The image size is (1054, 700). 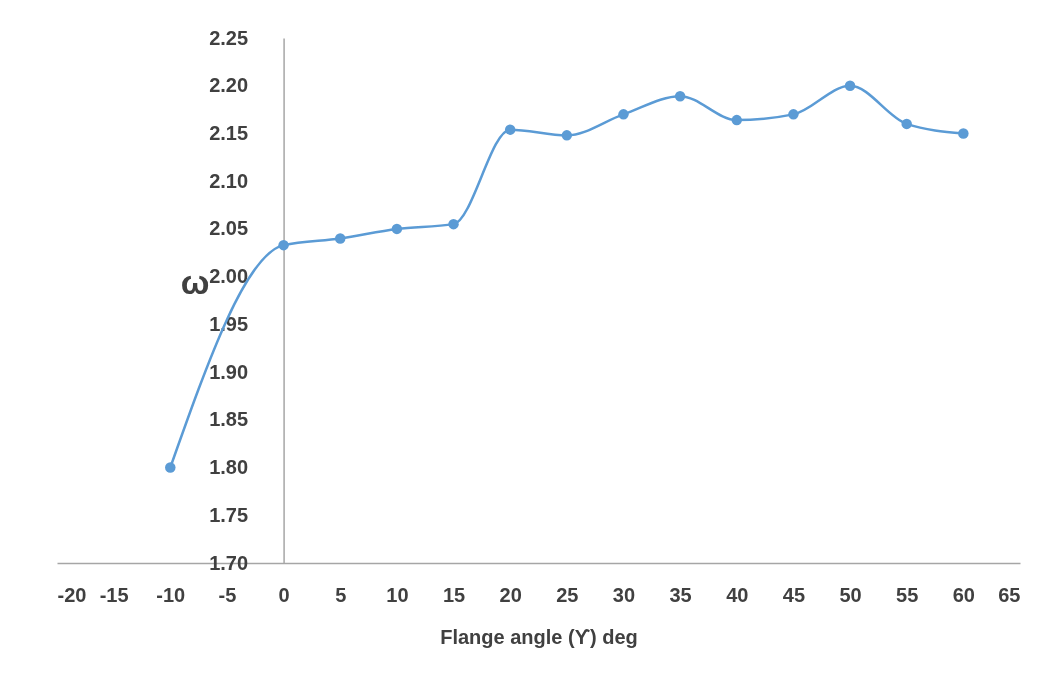 What do you see at coordinates (229, 419) in the screenshot?
I see `y-tick-label: 1.85` at bounding box center [229, 419].